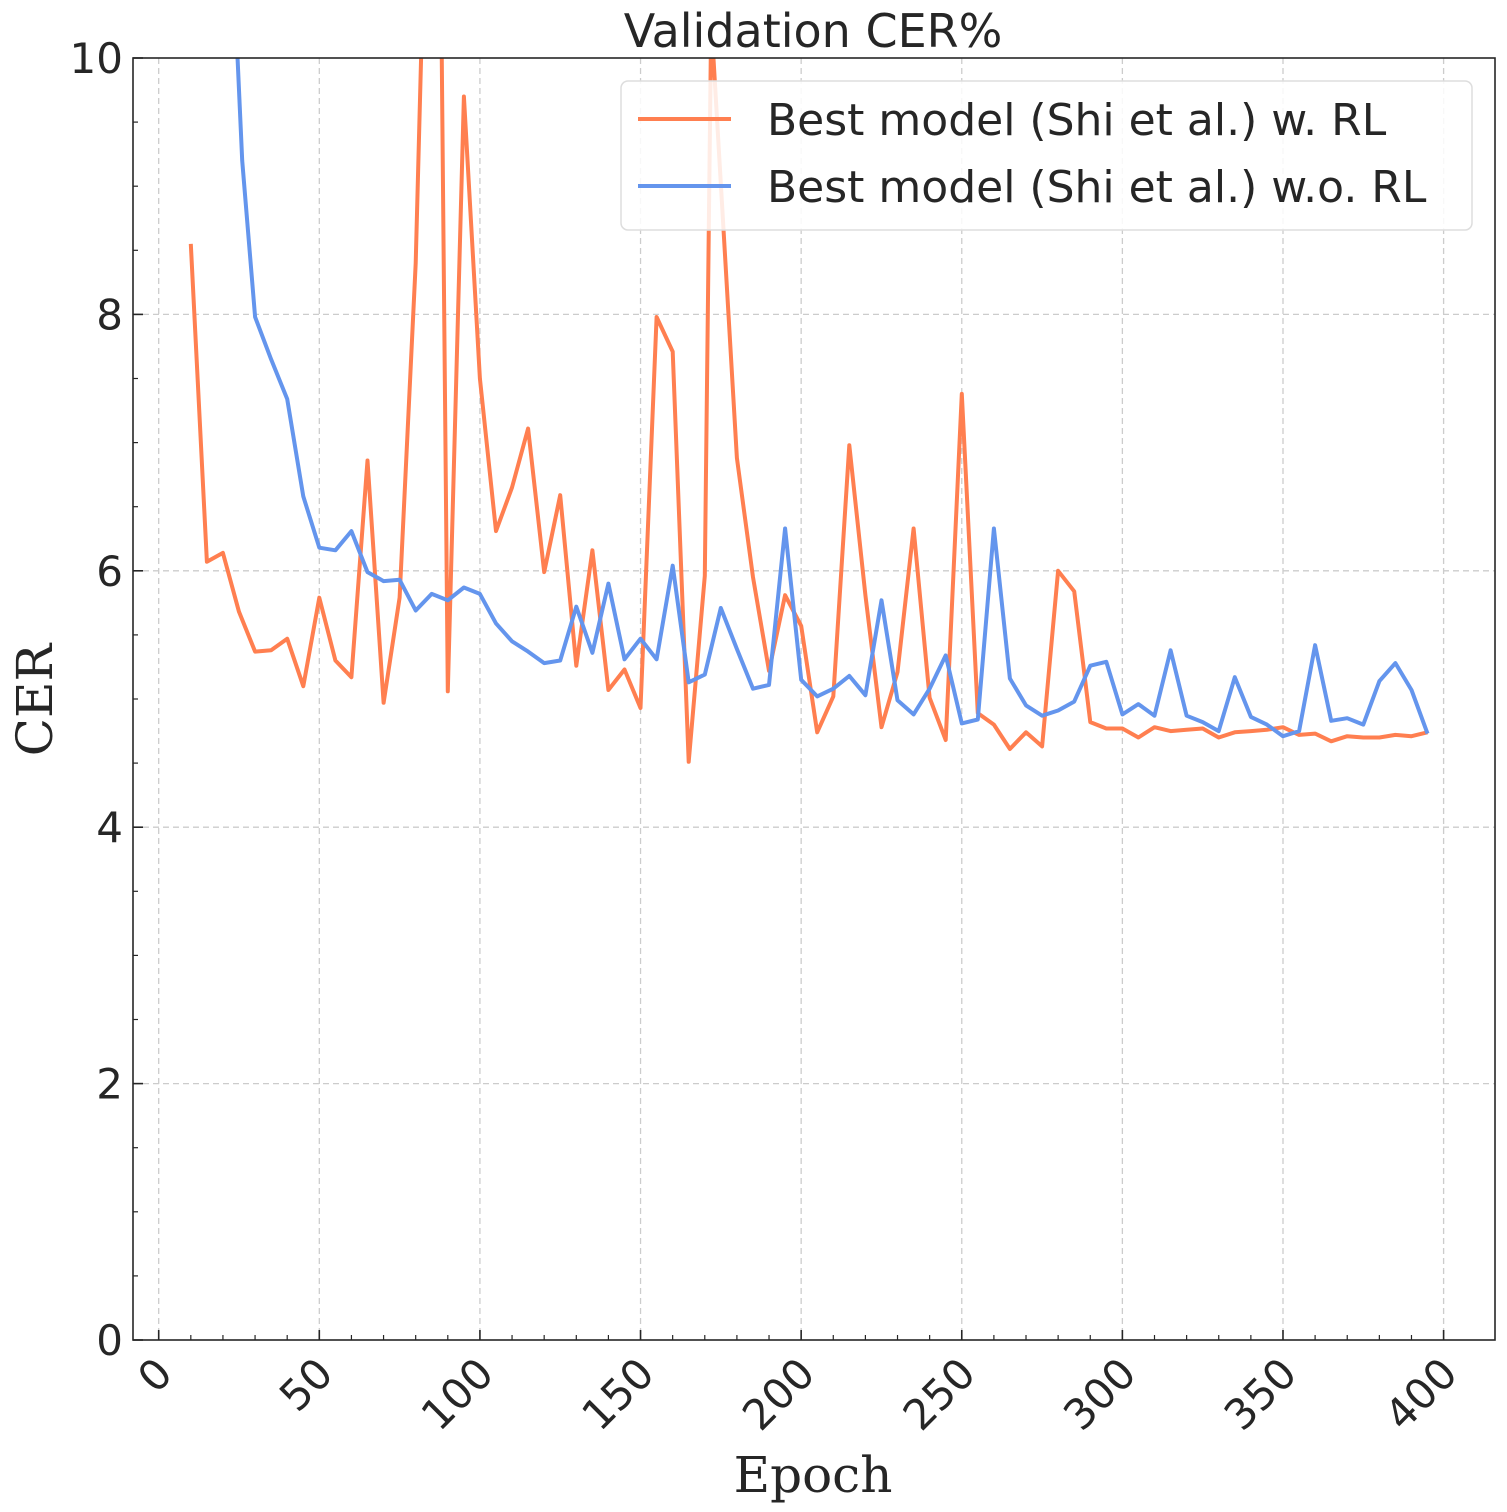 The width and height of the screenshot is (1507, 1512). What do you see at coordinates (109, 1084) in the screenshot?
I see `y-tick-label: 2` at bounding box center [109, 1084].